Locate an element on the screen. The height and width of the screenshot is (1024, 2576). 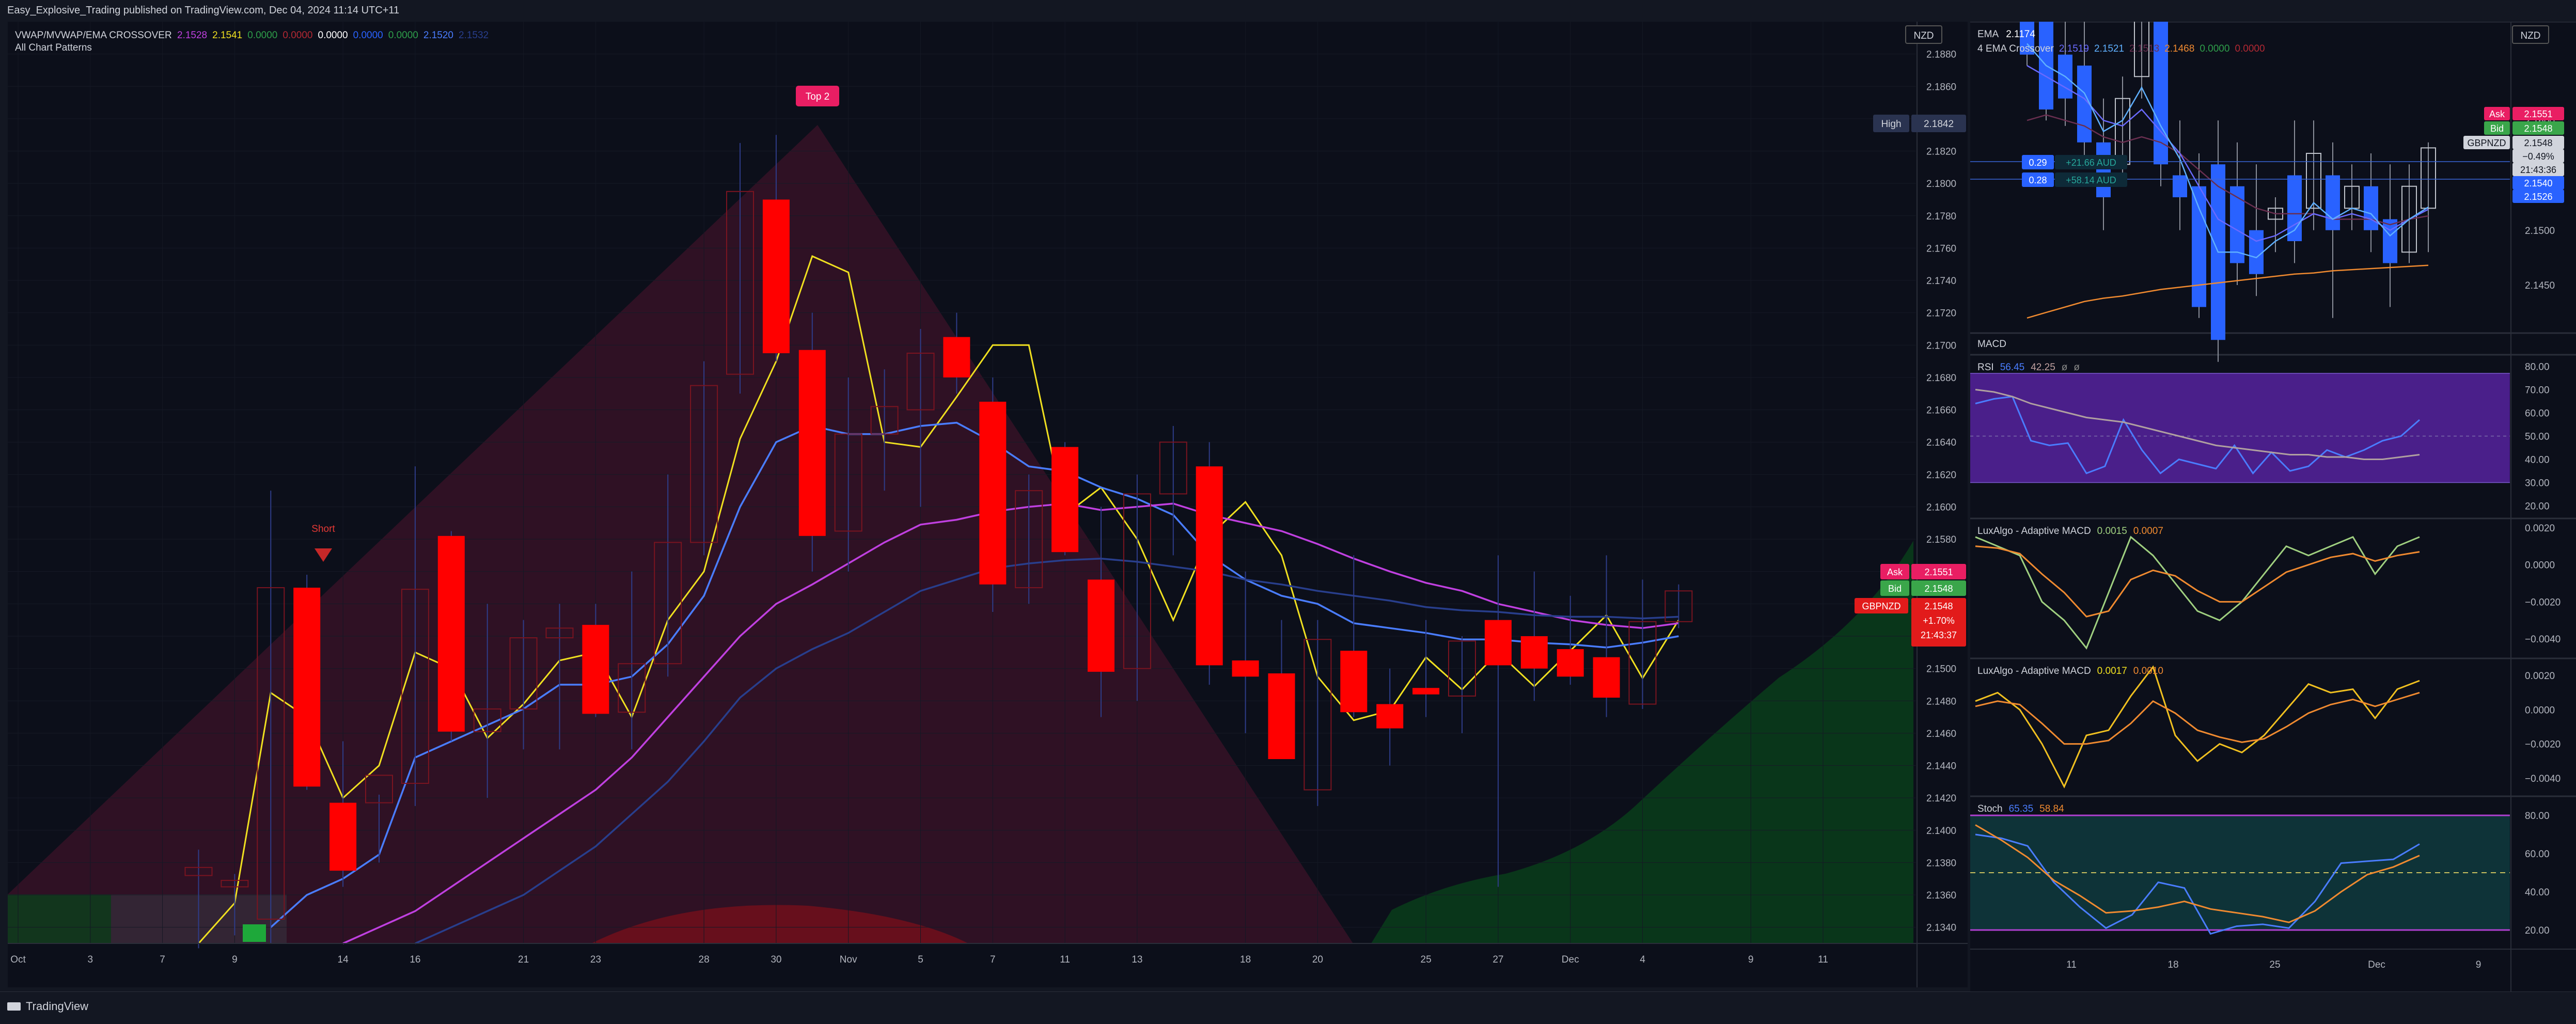
indicator-y-tick: 20.00 is located at coordinates (2537, 931).